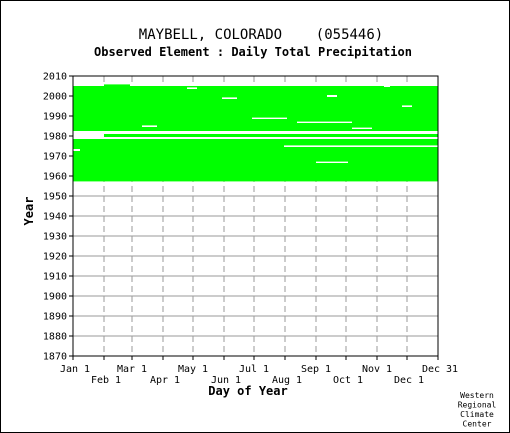 This screenshot has height=433, width=510. Describe the element at coordinates (55, 317) in the screenshot. I see `y-tick-label-1890: 1890` at that location.